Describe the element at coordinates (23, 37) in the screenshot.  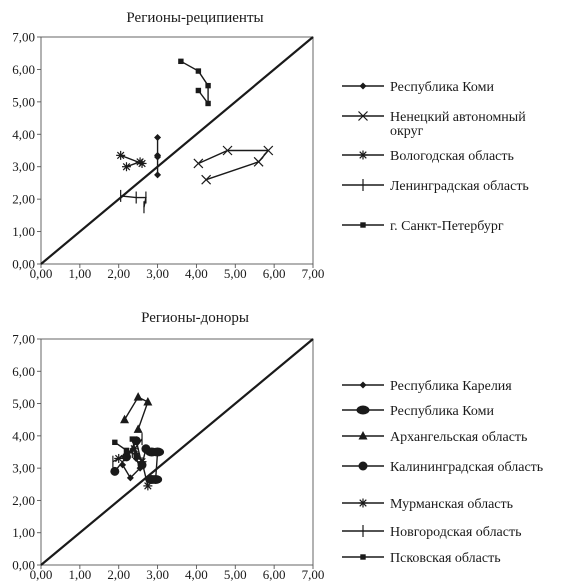
I see `y-tick-label: 7,00` at that location.